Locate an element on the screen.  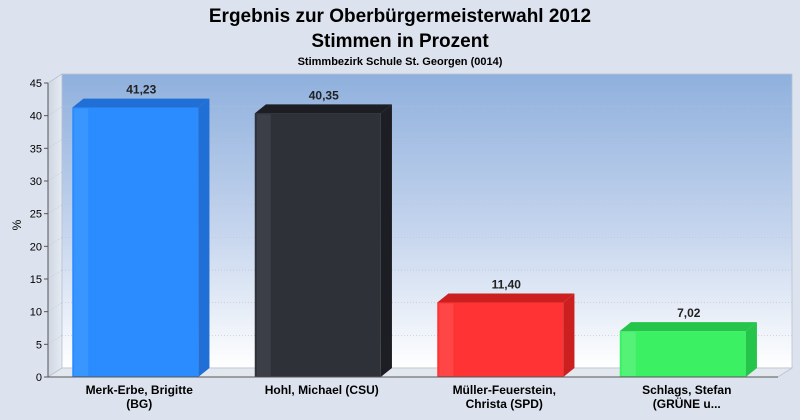
chart-title: Ergebnis zur Oberbürgermeisterwahl 2012 is located at coordinates (400, 16).